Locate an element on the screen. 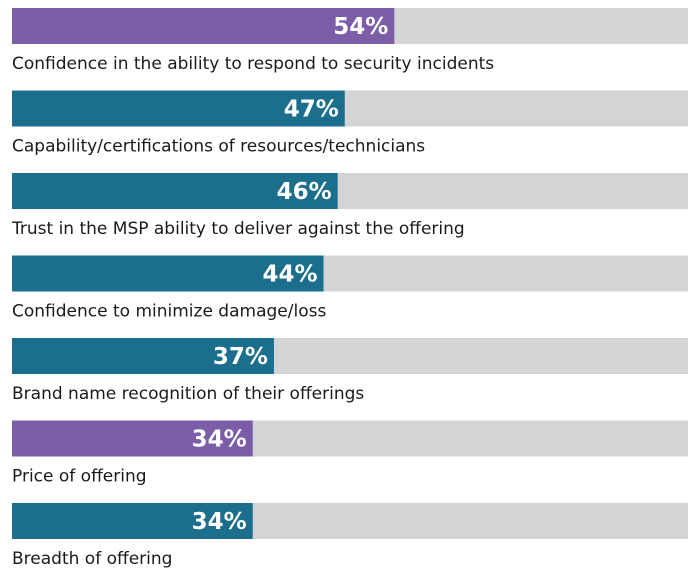 The image size is (688, 569). category-label: Breadth of offering is located at coordinates (92, 559).